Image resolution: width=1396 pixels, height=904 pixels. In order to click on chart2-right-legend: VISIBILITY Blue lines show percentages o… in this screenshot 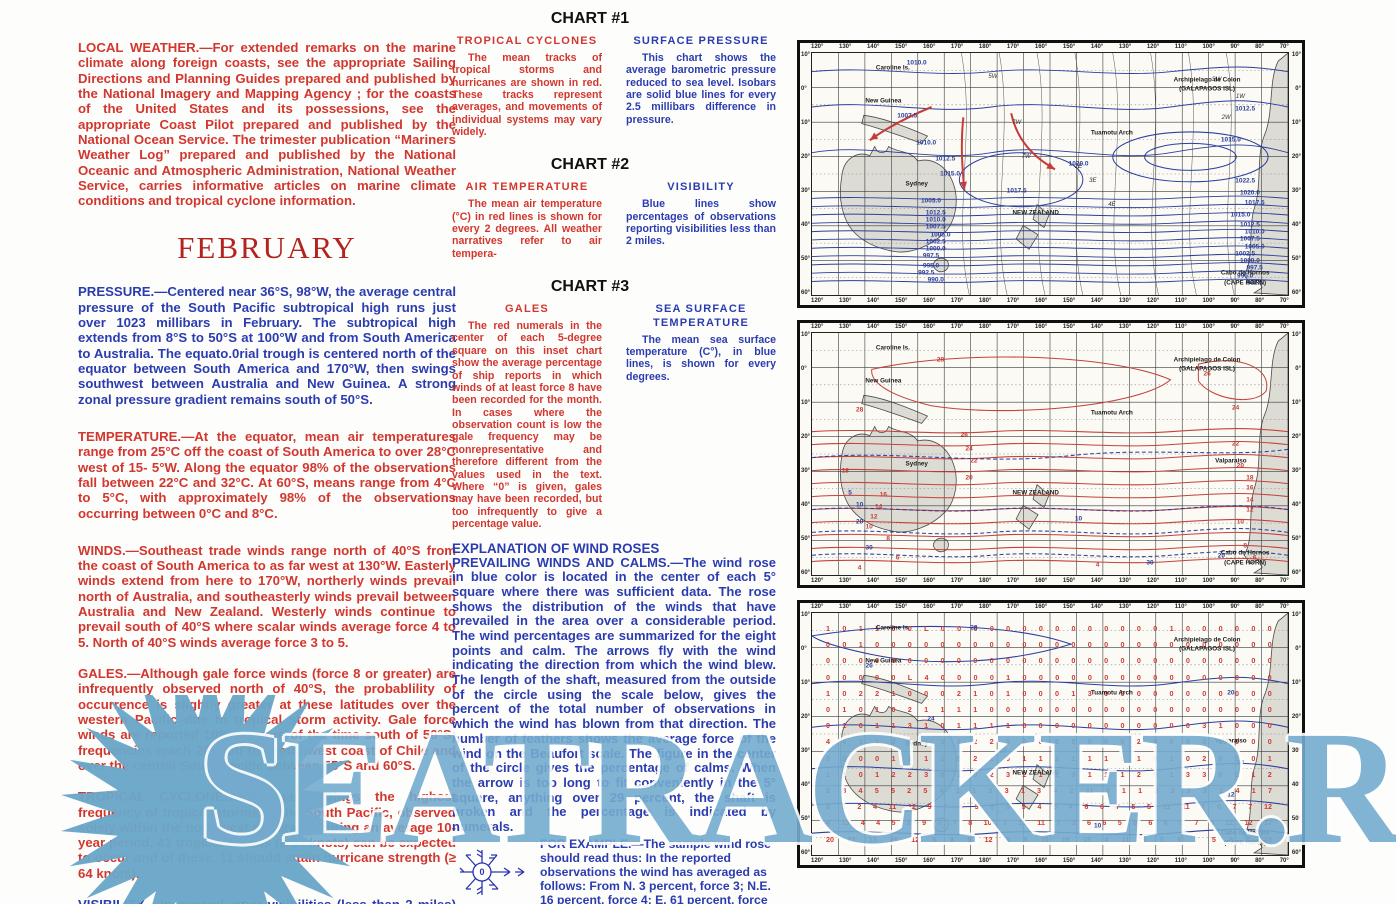, I will do `click(701, 220)`.